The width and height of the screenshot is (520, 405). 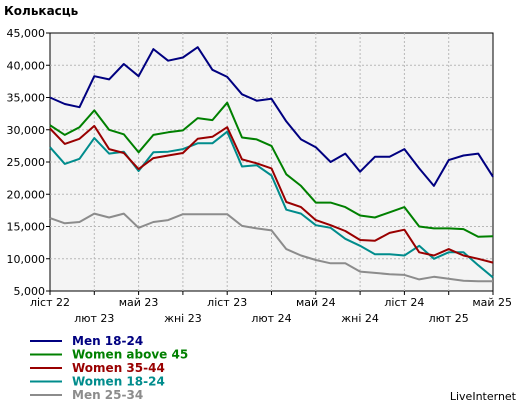 I want to click on x-tick-label: жні 24, so click(x=360, y=318).